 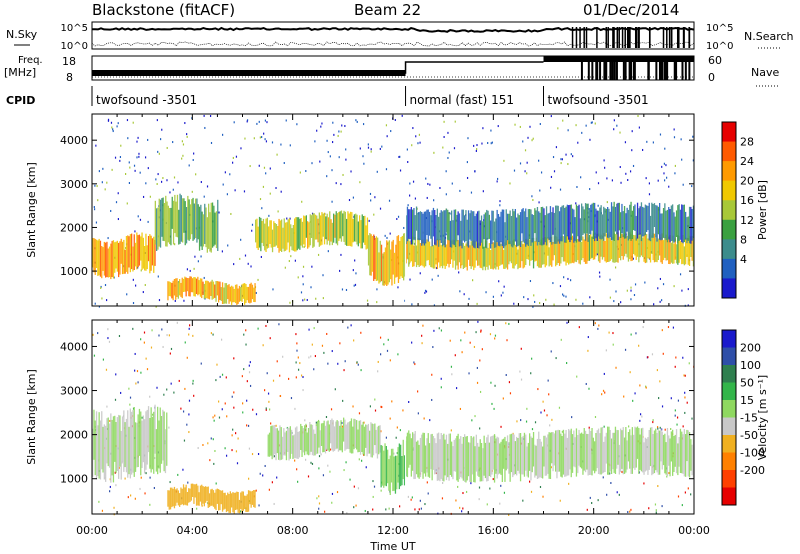 I want to click on colorbar-tick-label: -100, so click(x=752, y=453).